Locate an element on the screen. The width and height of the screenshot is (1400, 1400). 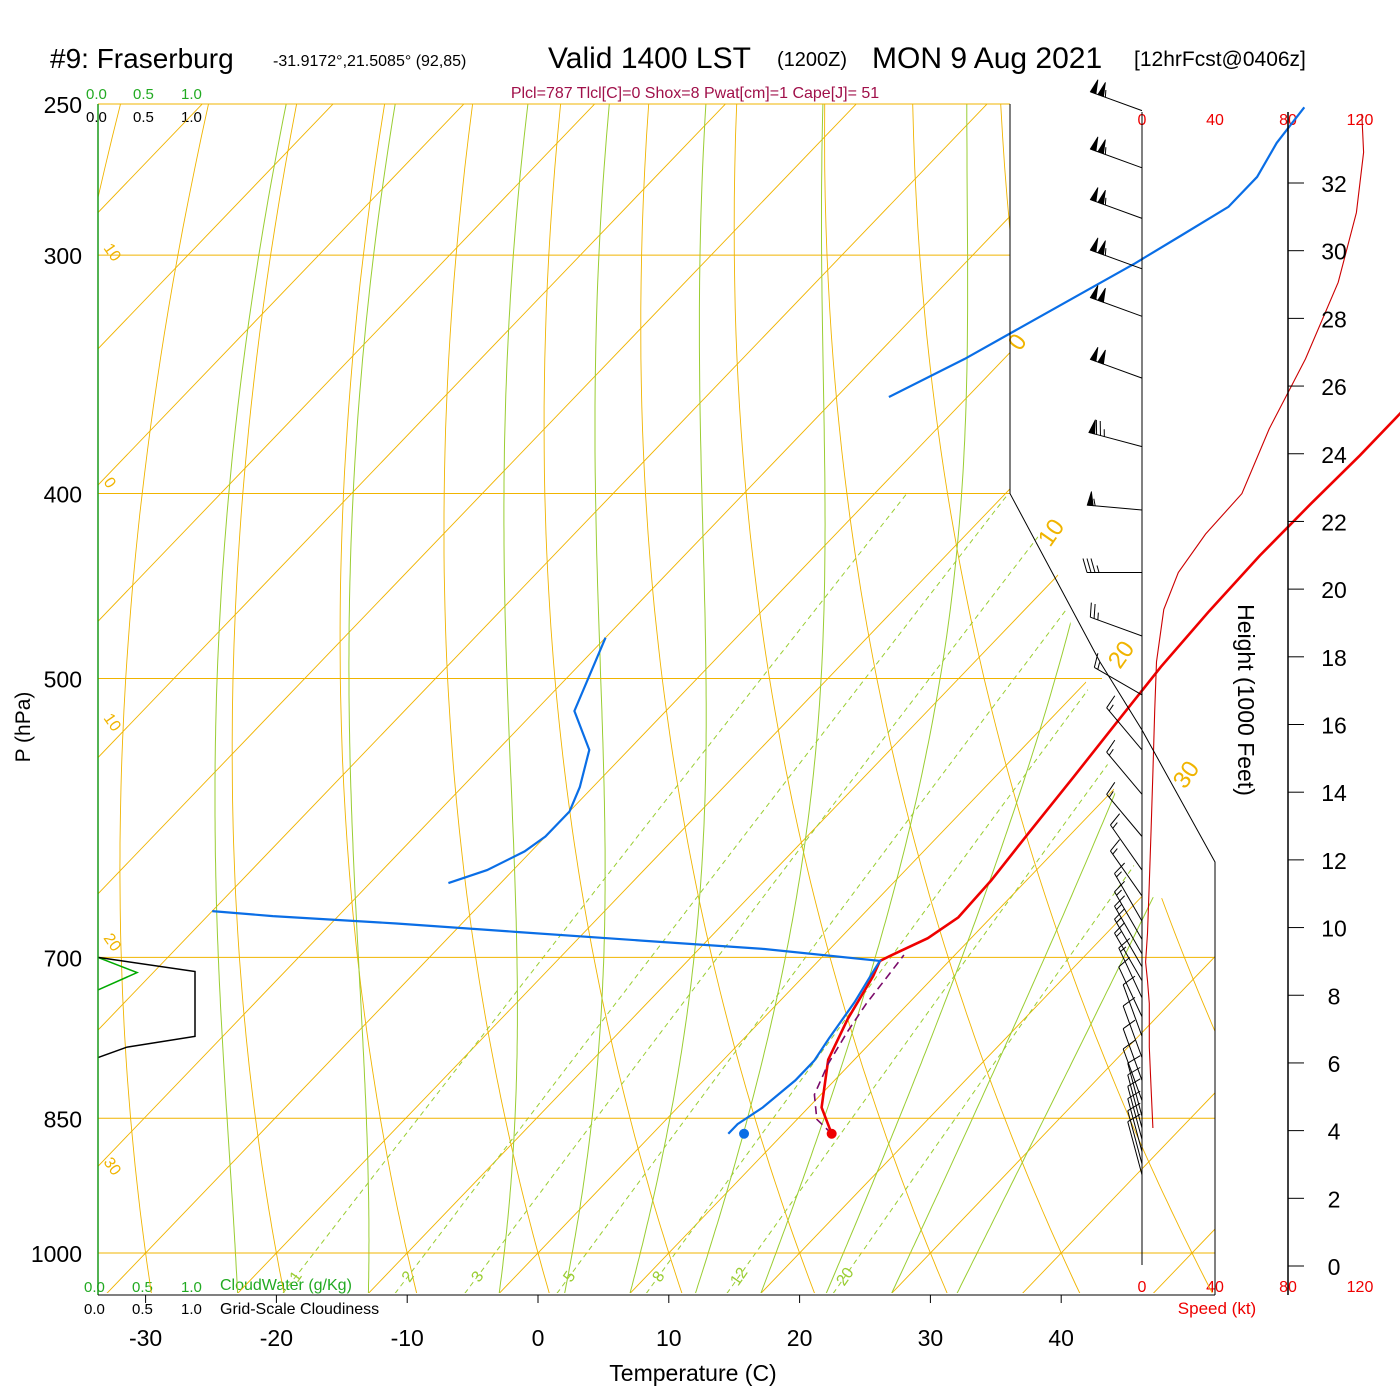
height-tick-label: 16 is located at coordinates (1334, 726).